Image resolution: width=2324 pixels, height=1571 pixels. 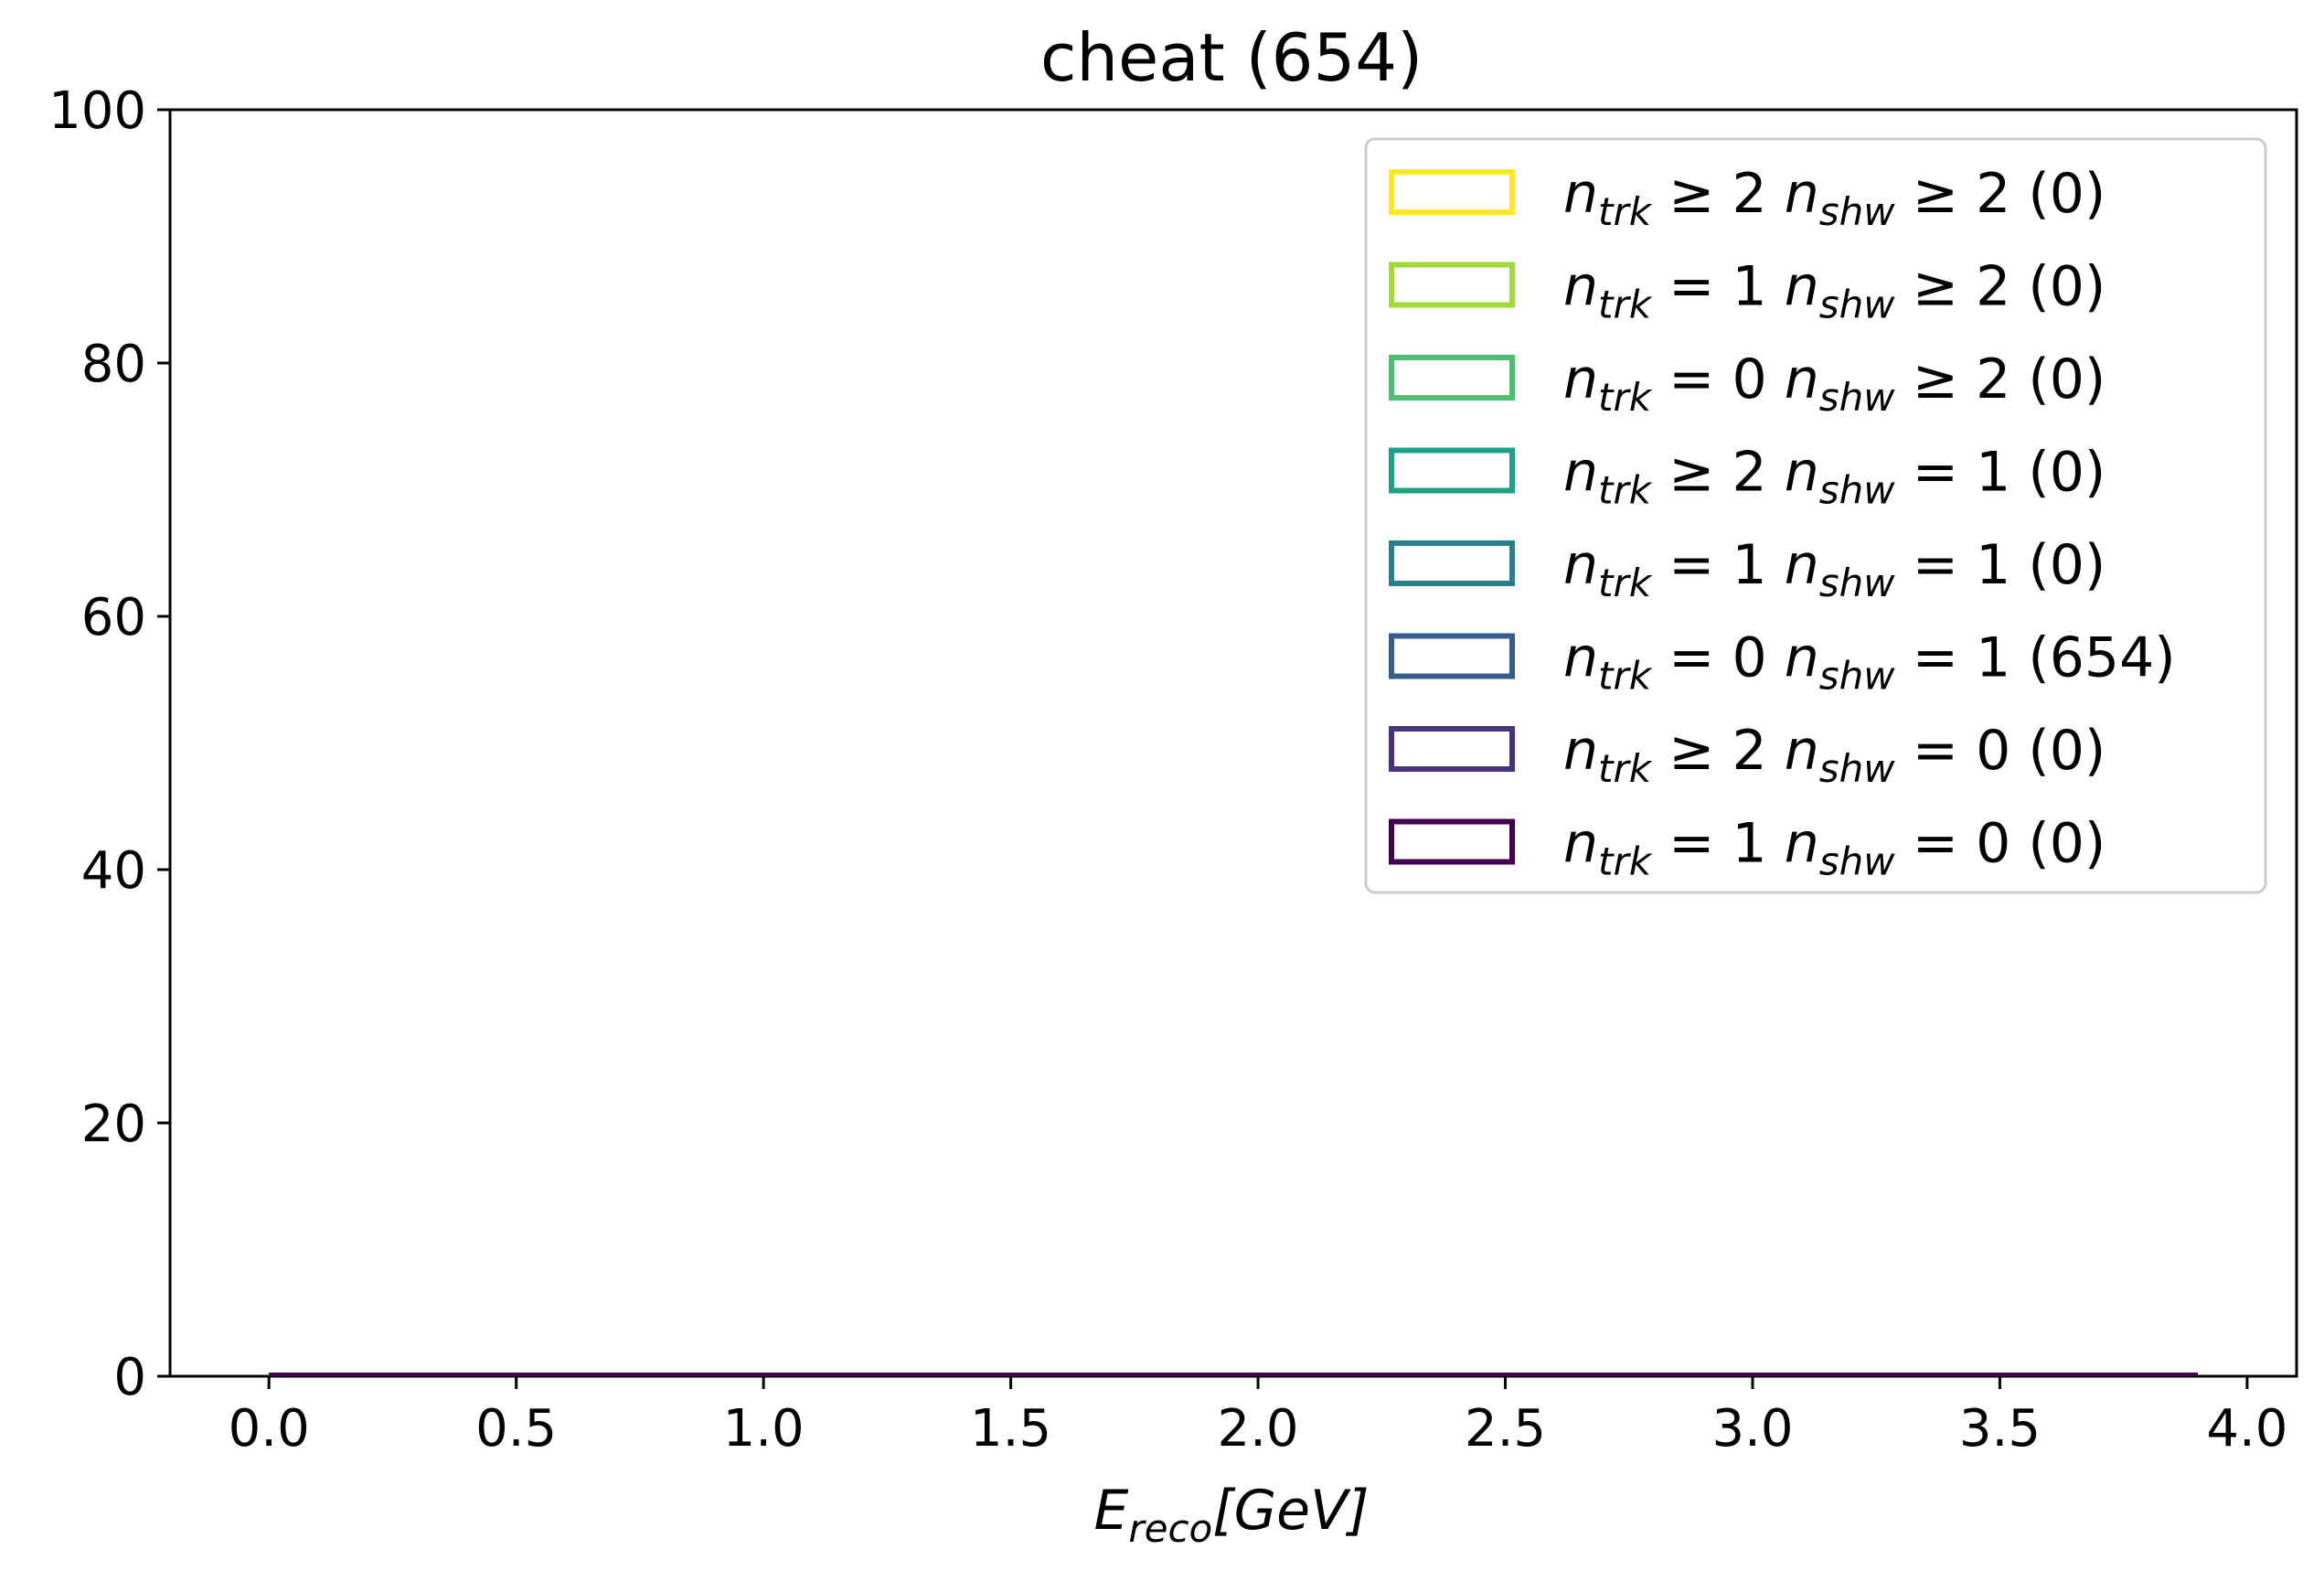 I want to click on y-tick-label: 20, so click(x=113, y=1124).